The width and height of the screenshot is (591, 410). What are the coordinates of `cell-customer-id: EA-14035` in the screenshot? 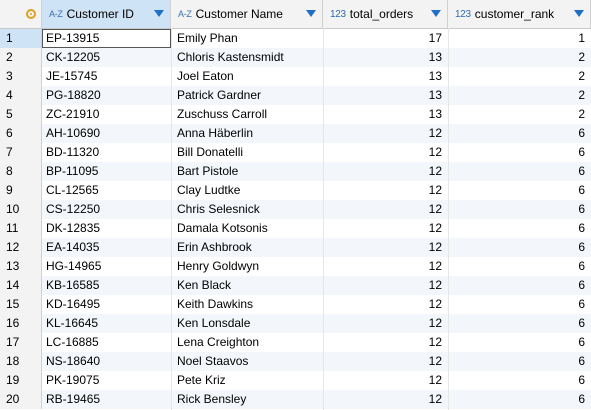 It's located at (73, 247).